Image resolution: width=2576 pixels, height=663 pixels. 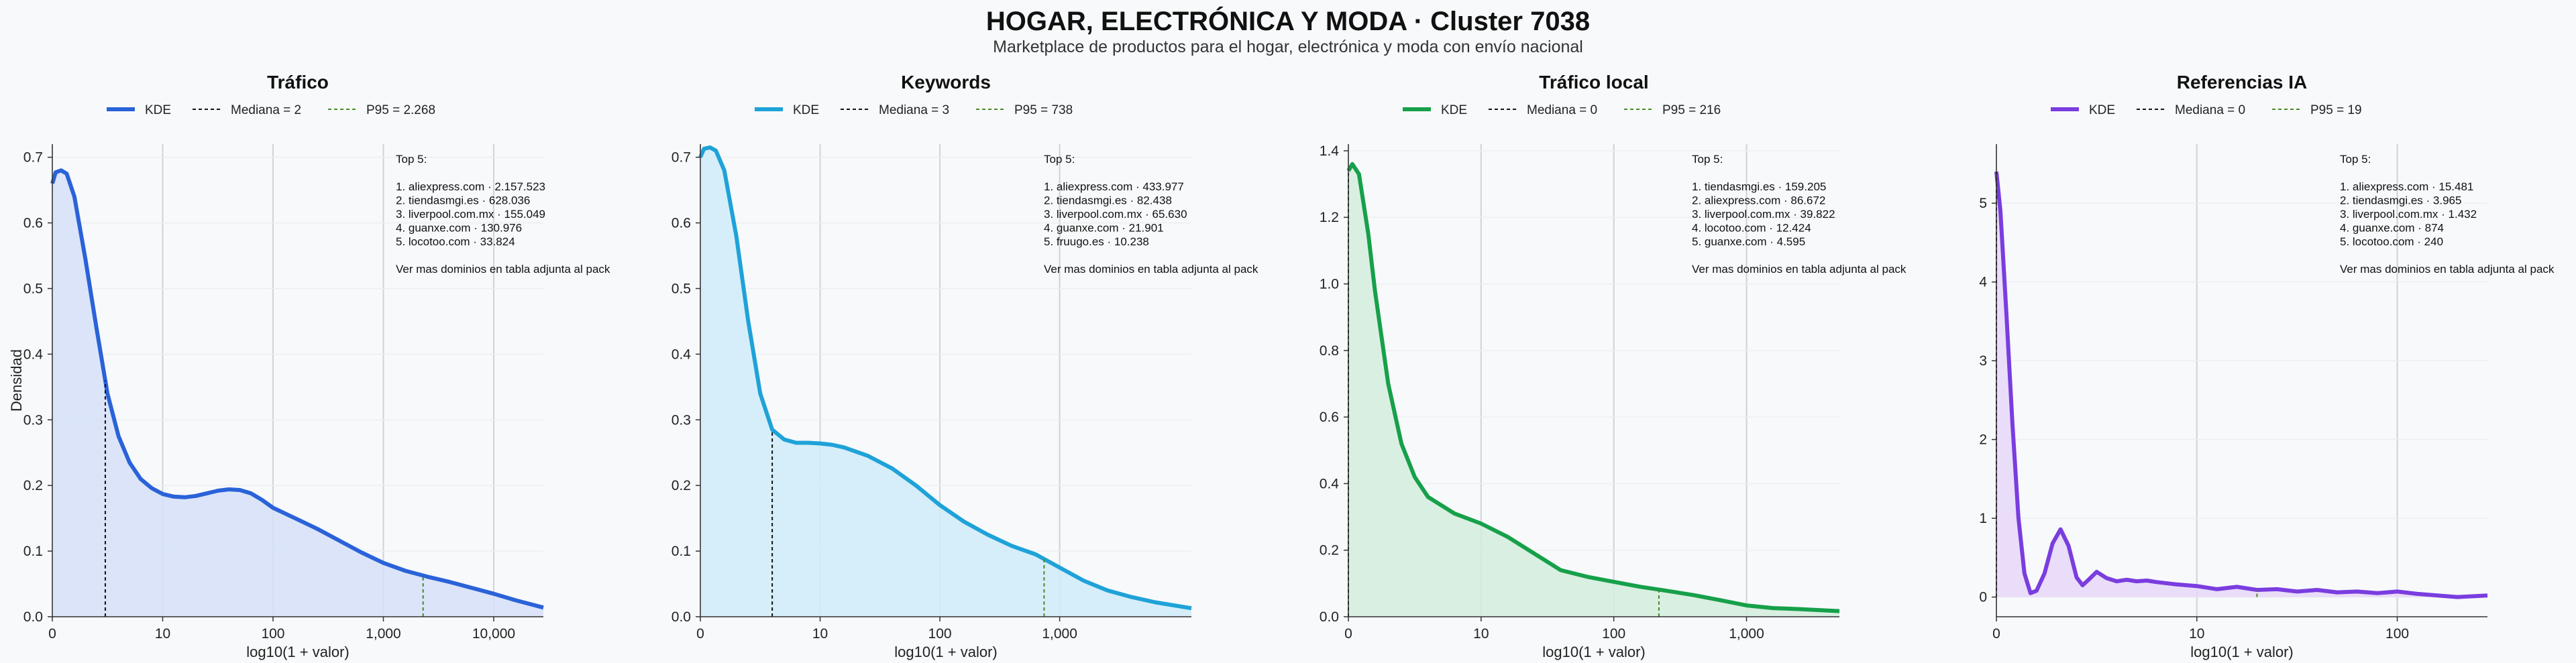 I want to click on top5-line: 1. aliexpress.com · 433.977, so click(x=1114, y=186).